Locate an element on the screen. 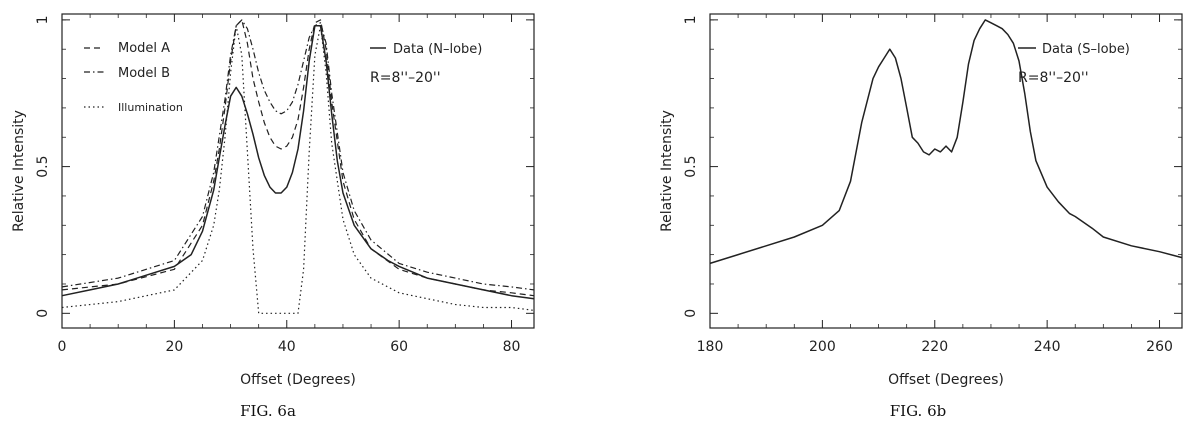  x-tick-label: 220 is located at coordinates (934, 347).